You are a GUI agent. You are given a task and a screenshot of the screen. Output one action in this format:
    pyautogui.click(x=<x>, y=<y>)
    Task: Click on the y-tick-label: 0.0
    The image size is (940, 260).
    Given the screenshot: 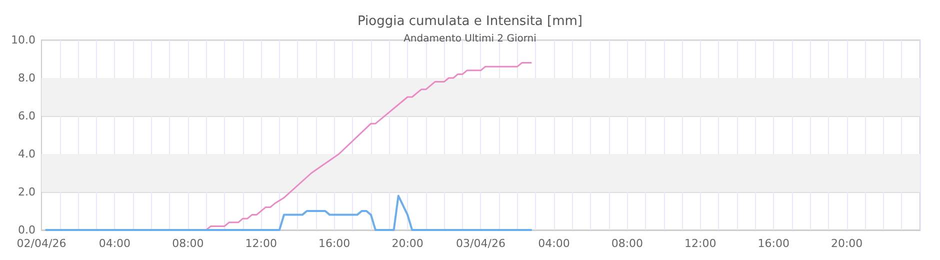 What is the action you would take?
    pyautogui.click(x=27, y=230)
    